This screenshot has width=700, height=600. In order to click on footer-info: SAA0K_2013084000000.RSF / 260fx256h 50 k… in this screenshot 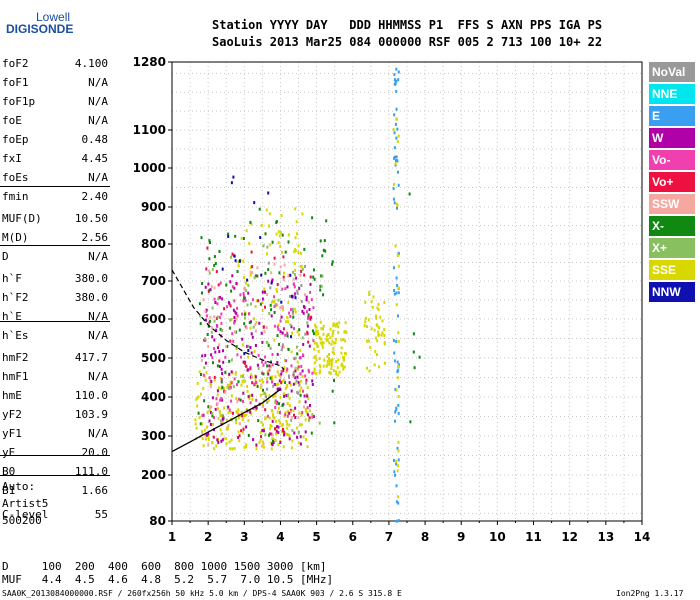, I will do `click(202, 593)`.